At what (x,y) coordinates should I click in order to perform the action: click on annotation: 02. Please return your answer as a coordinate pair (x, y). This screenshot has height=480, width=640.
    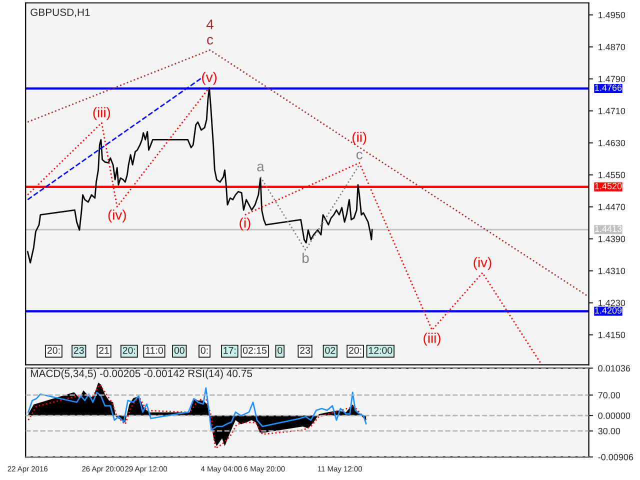
    Looking at the image, I should click on (330, 350).